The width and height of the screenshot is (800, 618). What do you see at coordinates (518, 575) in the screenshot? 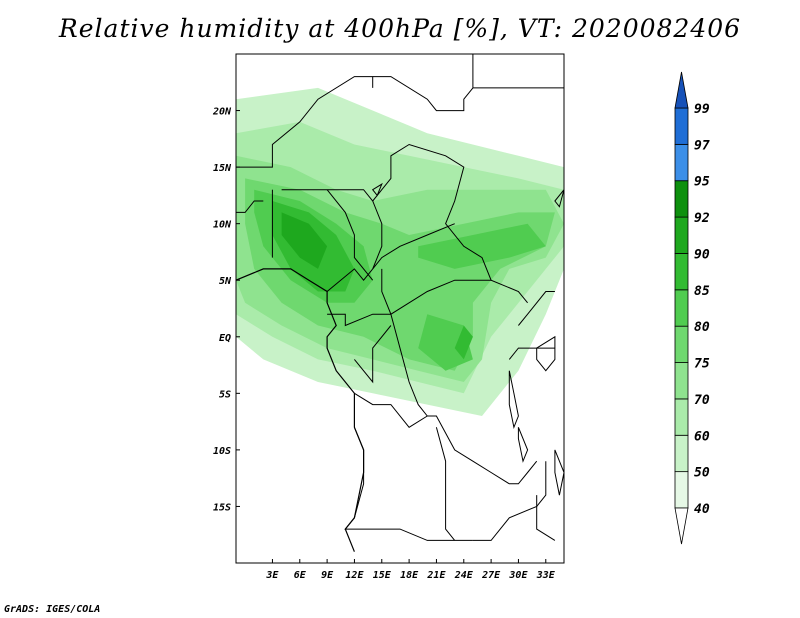
I see `lon-tick-label: 30E` at bounding box center [518, 575].